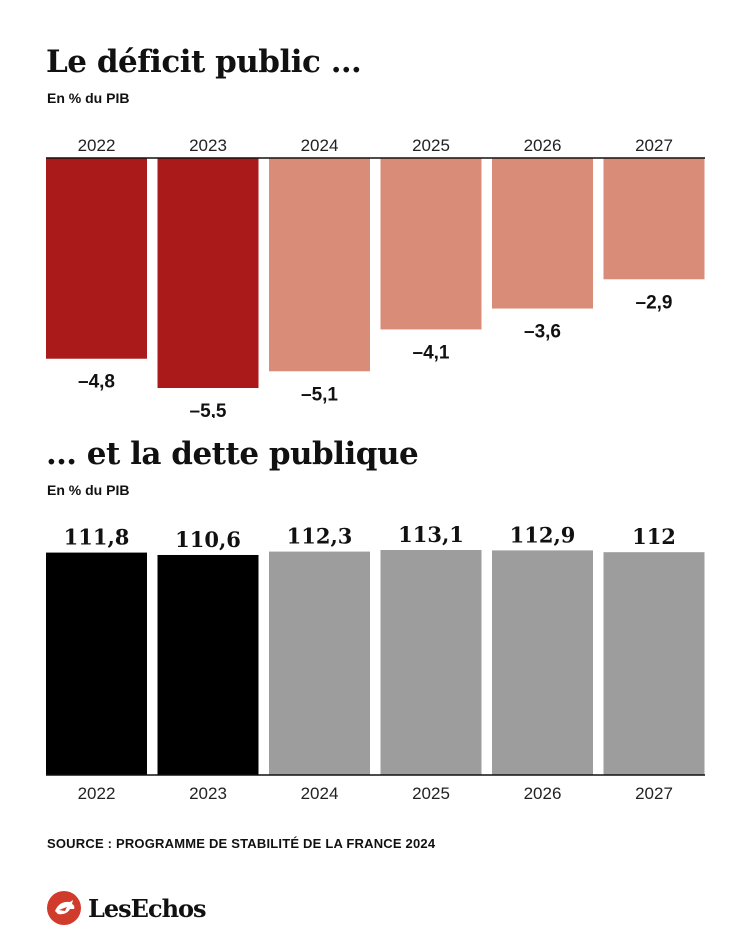 This screenshot has width=750, height=938. What do you see at coordinates (232, 454) in the screenshot?
I see `debt-chart-title: … et la dette publique` at bounding box center [232, 454].